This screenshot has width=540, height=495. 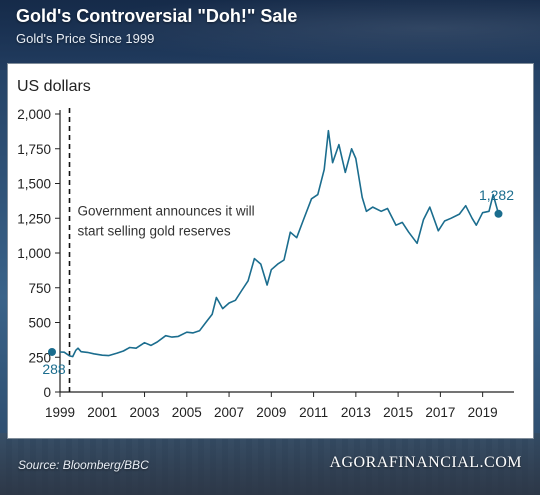 What do you see at coordinates (145, 412) in the screenshot?
I see `x-tick-label: 2003` at bounding box center [145, 412].